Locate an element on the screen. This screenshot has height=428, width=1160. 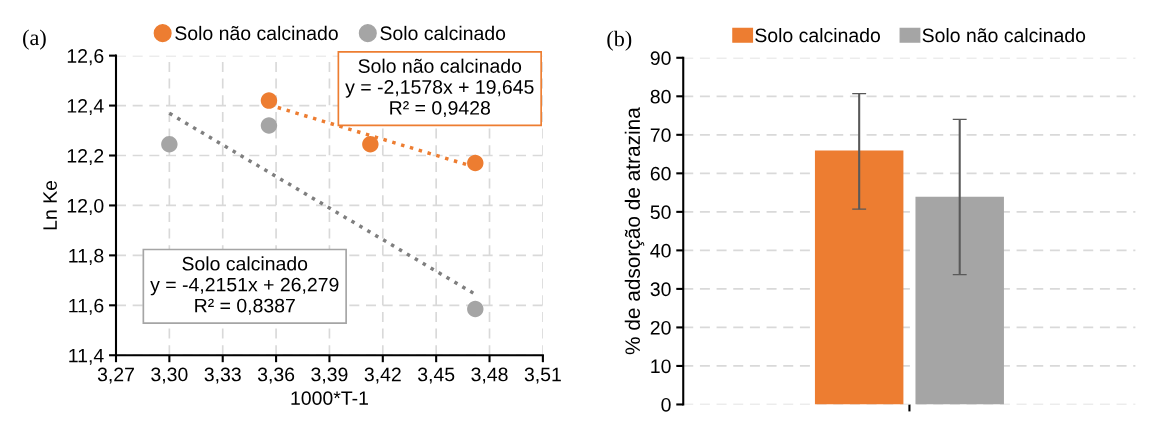
y-tick-label: 50 is located at coordinates (660, 212).